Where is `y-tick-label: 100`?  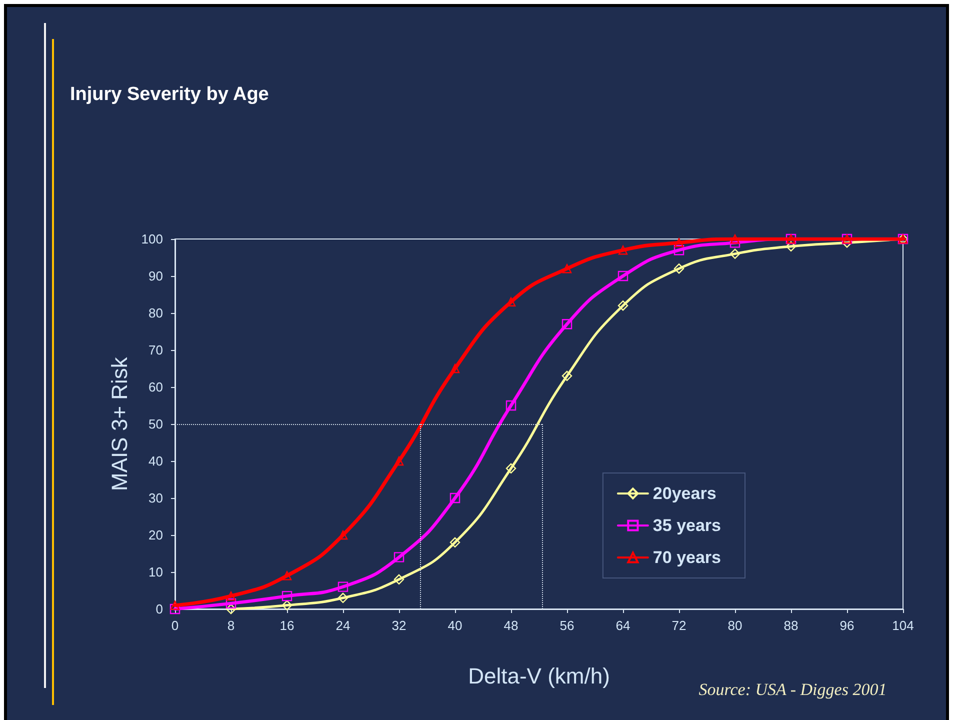 y-tick-label: 100 is located at coordinates (152, 239).